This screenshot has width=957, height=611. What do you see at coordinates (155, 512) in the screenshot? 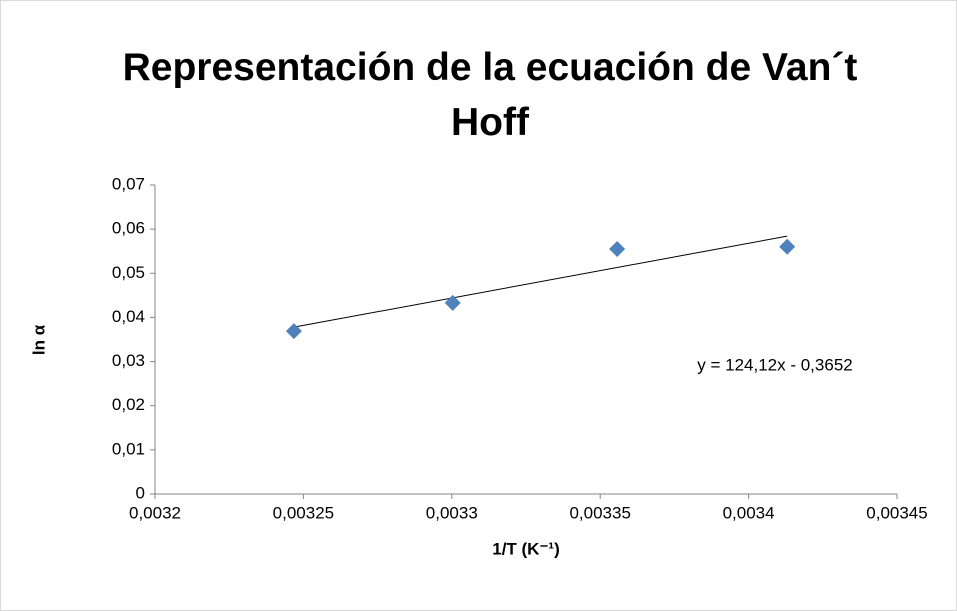
I see `x-tick-label: 0,0032` at bounding box center [155, 512].